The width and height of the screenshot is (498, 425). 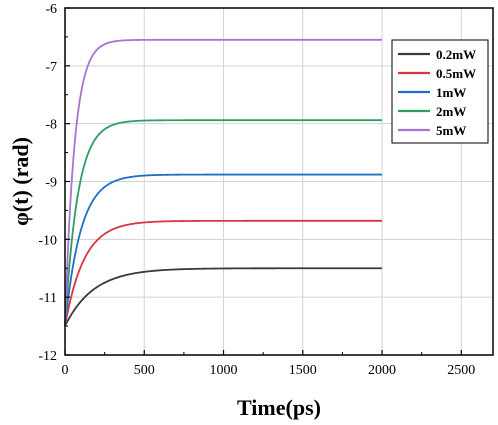 What do you see at coordinates (51, 125) in the screenshot?
I see `y-tick-label: -8` at bounding box center [51, 125].